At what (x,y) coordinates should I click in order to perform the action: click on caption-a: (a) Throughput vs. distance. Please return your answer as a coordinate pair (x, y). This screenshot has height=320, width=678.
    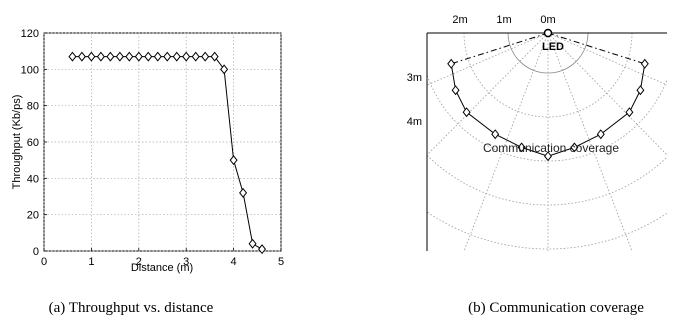
    Looking at the image, I should click on (131, 308).